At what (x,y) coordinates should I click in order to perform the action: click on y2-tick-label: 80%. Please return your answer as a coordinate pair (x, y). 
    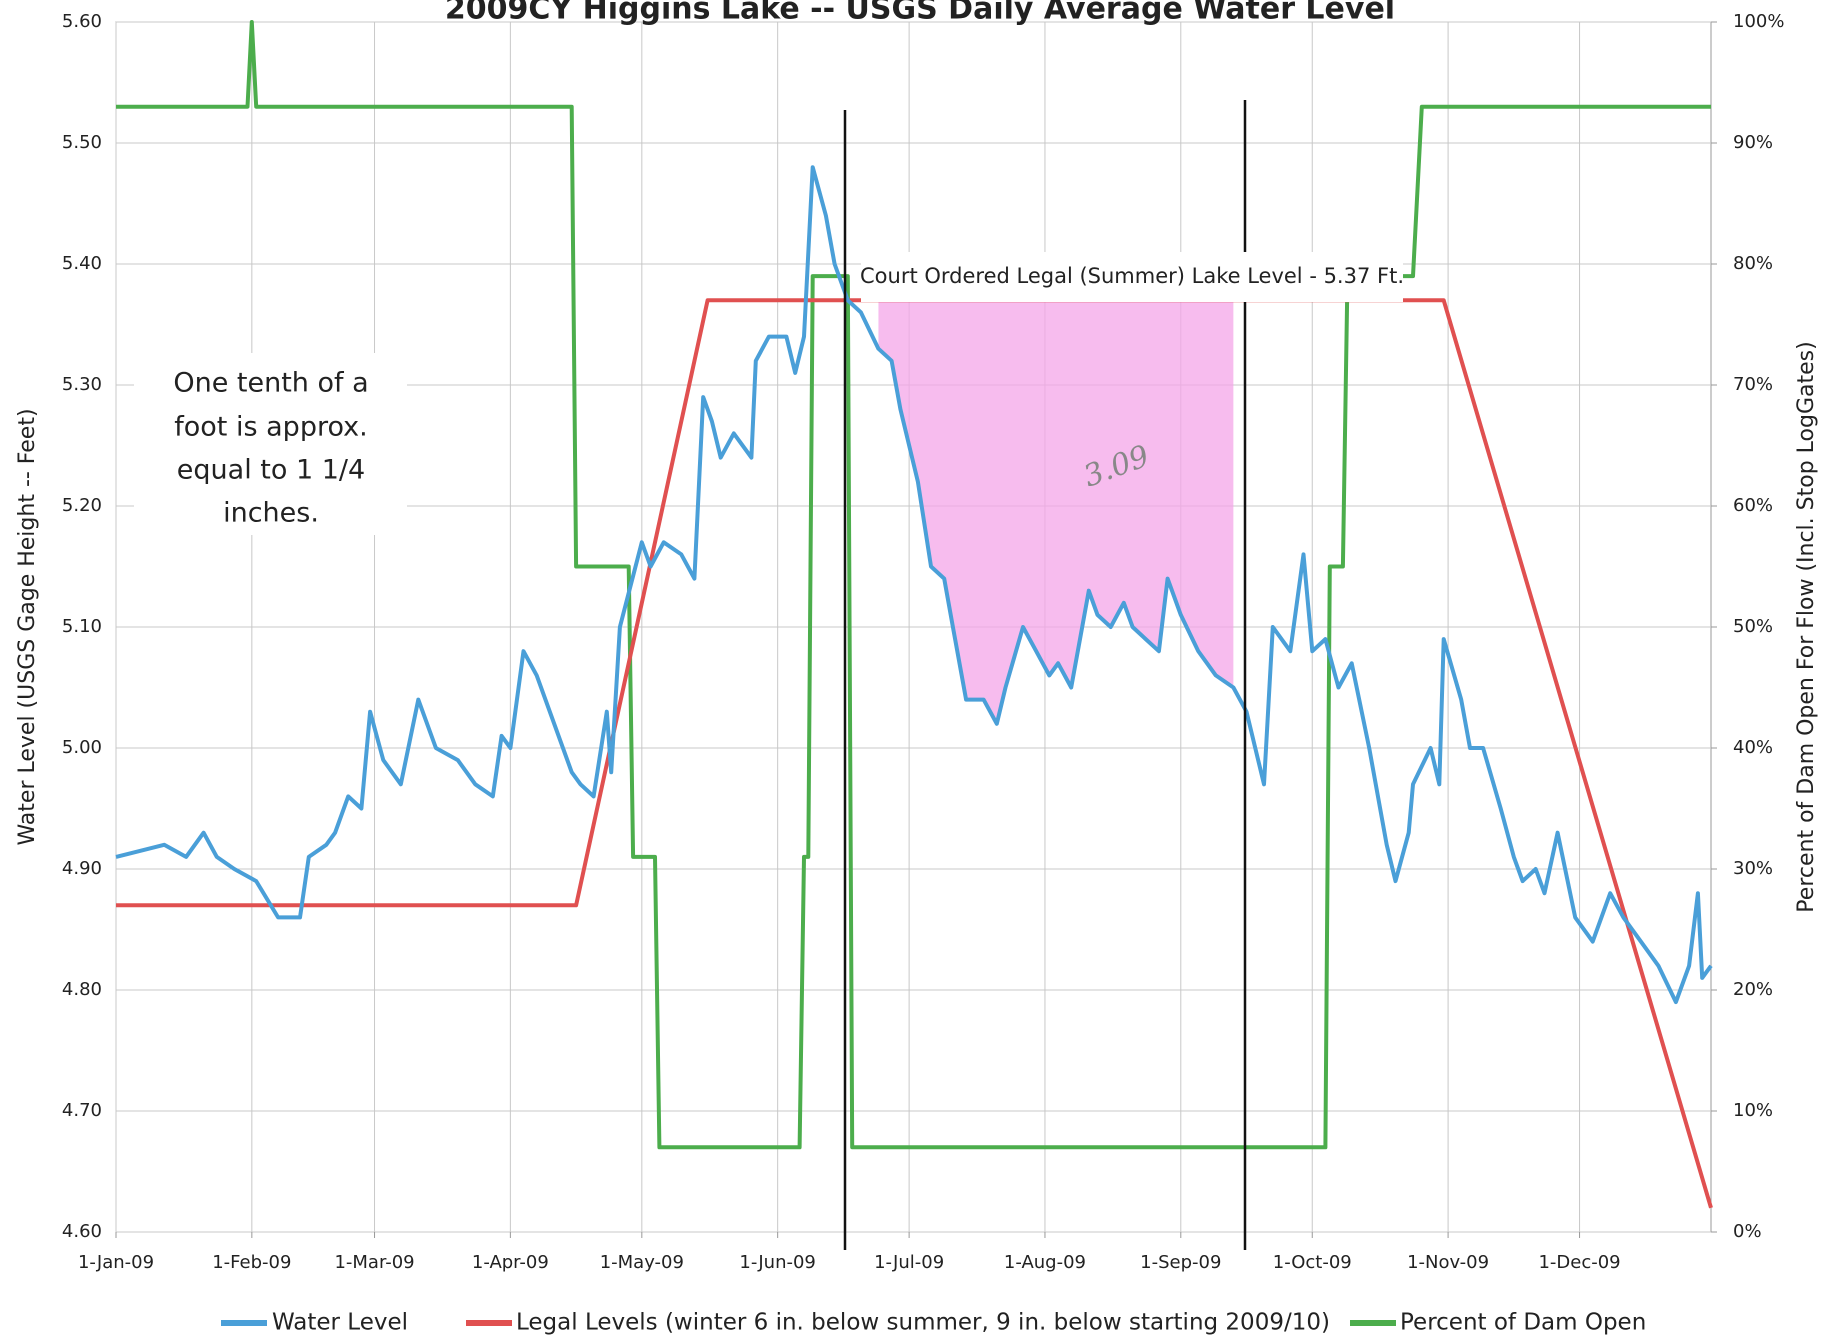
    Looking at the image, I should click on (1753, 263).